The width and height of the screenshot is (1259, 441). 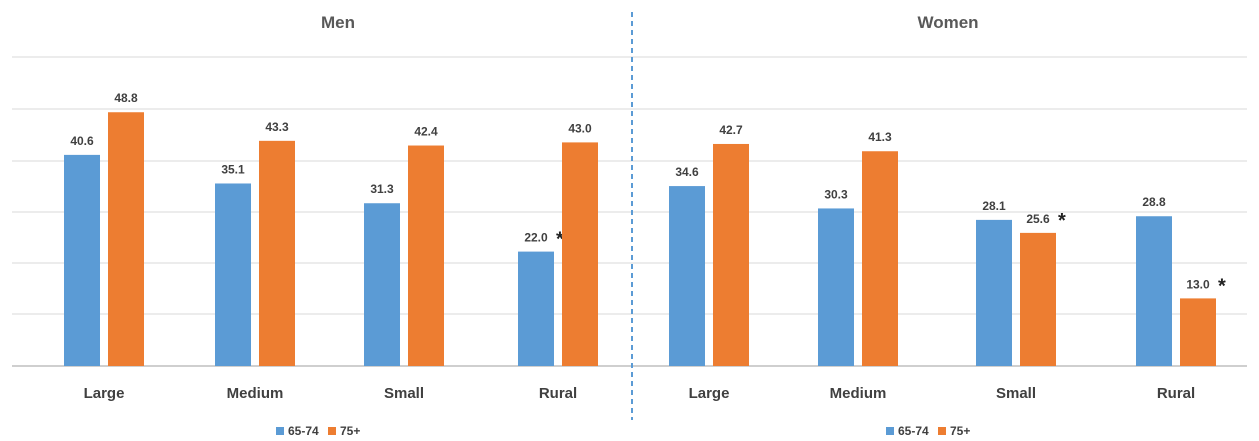 I want to click on data-label: 41.3, so click(x=880, y=137).